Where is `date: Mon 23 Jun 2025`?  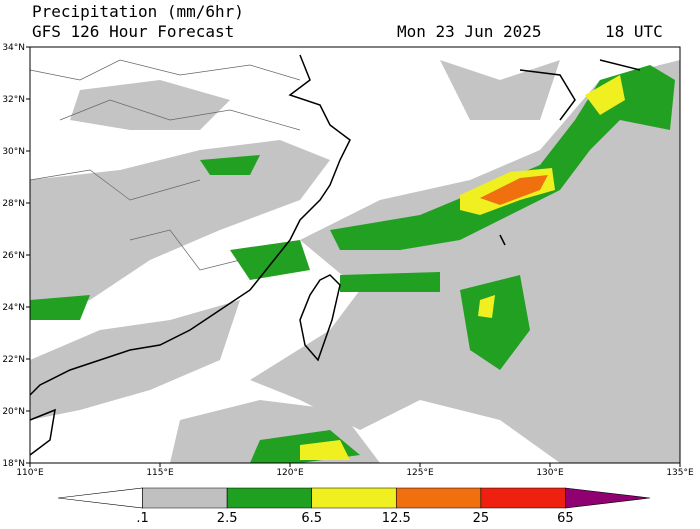 date: Mon 23 Jun 2025 is located at coordinates (469, 31).